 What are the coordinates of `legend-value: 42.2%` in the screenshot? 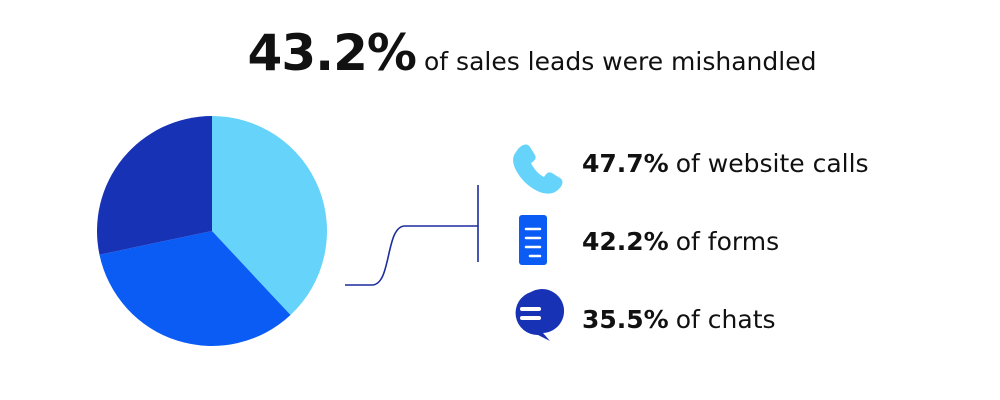 It's located at (625, 241).